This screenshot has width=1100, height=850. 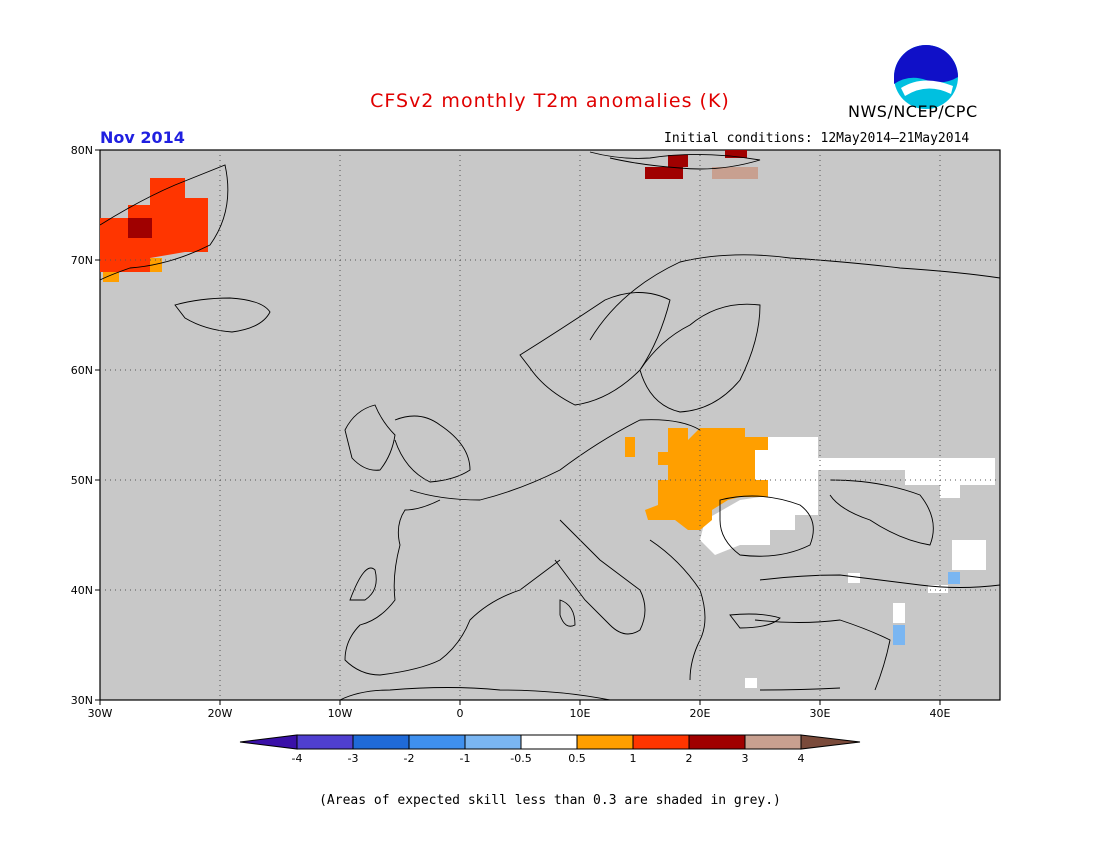 What do you see at coordinates (353, 758) in the screenshot?
I see `colorbar-label: -3` at bounding box center [353, 758].